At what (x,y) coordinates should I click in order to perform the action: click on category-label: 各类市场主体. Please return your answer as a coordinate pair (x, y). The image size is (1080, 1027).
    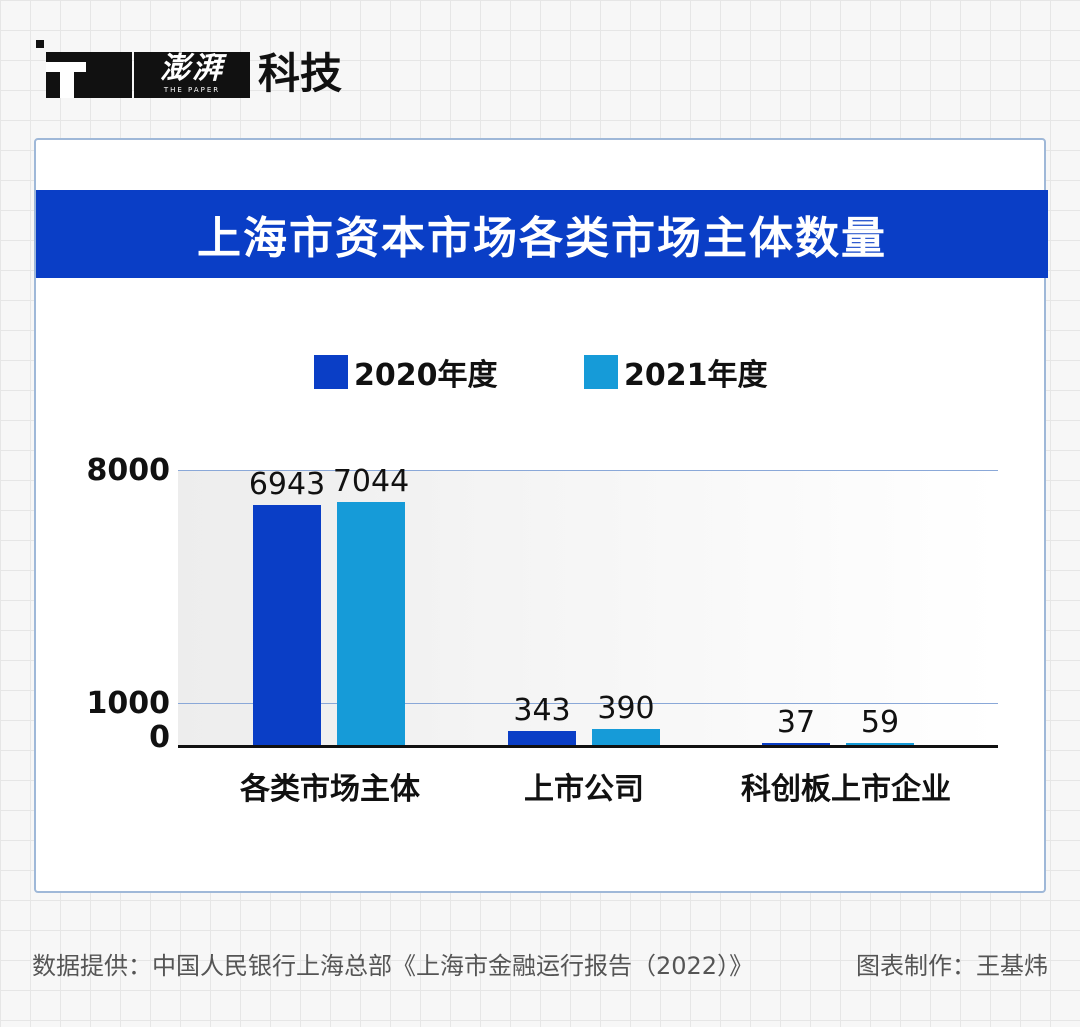
    Looking at the image, I should click on (330, 789).